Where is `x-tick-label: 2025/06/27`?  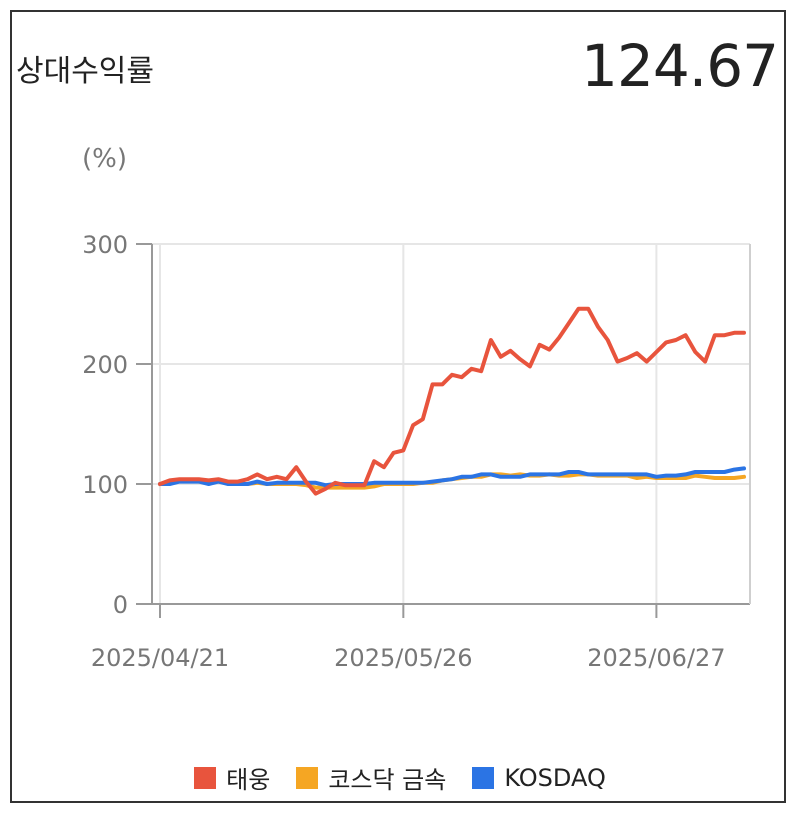 x-tick-label: 2025/06/27 is located at coordinates (656, 658).